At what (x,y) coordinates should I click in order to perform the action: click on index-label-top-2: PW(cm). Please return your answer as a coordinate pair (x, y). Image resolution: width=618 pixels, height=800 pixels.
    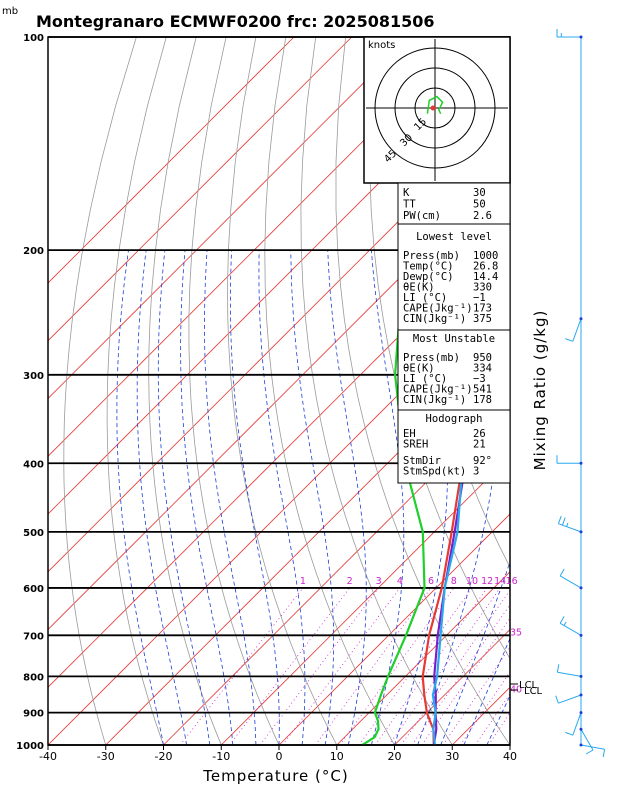
    Looking at the image, I should click on (422, 216).